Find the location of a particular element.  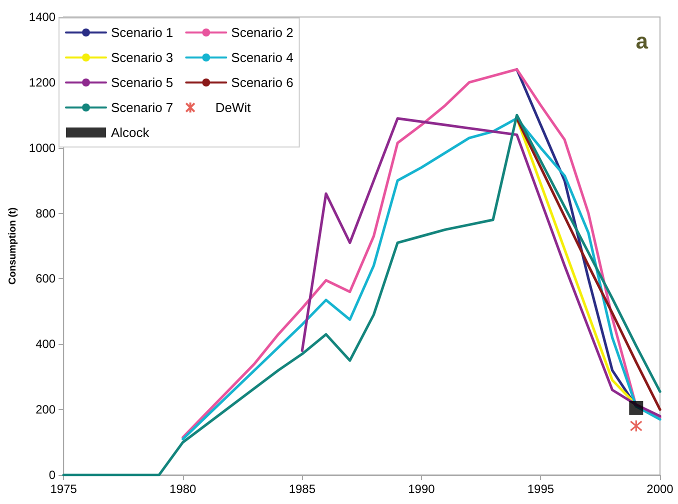

y-tick-label: 1000 is located at coordinates (42, 147).